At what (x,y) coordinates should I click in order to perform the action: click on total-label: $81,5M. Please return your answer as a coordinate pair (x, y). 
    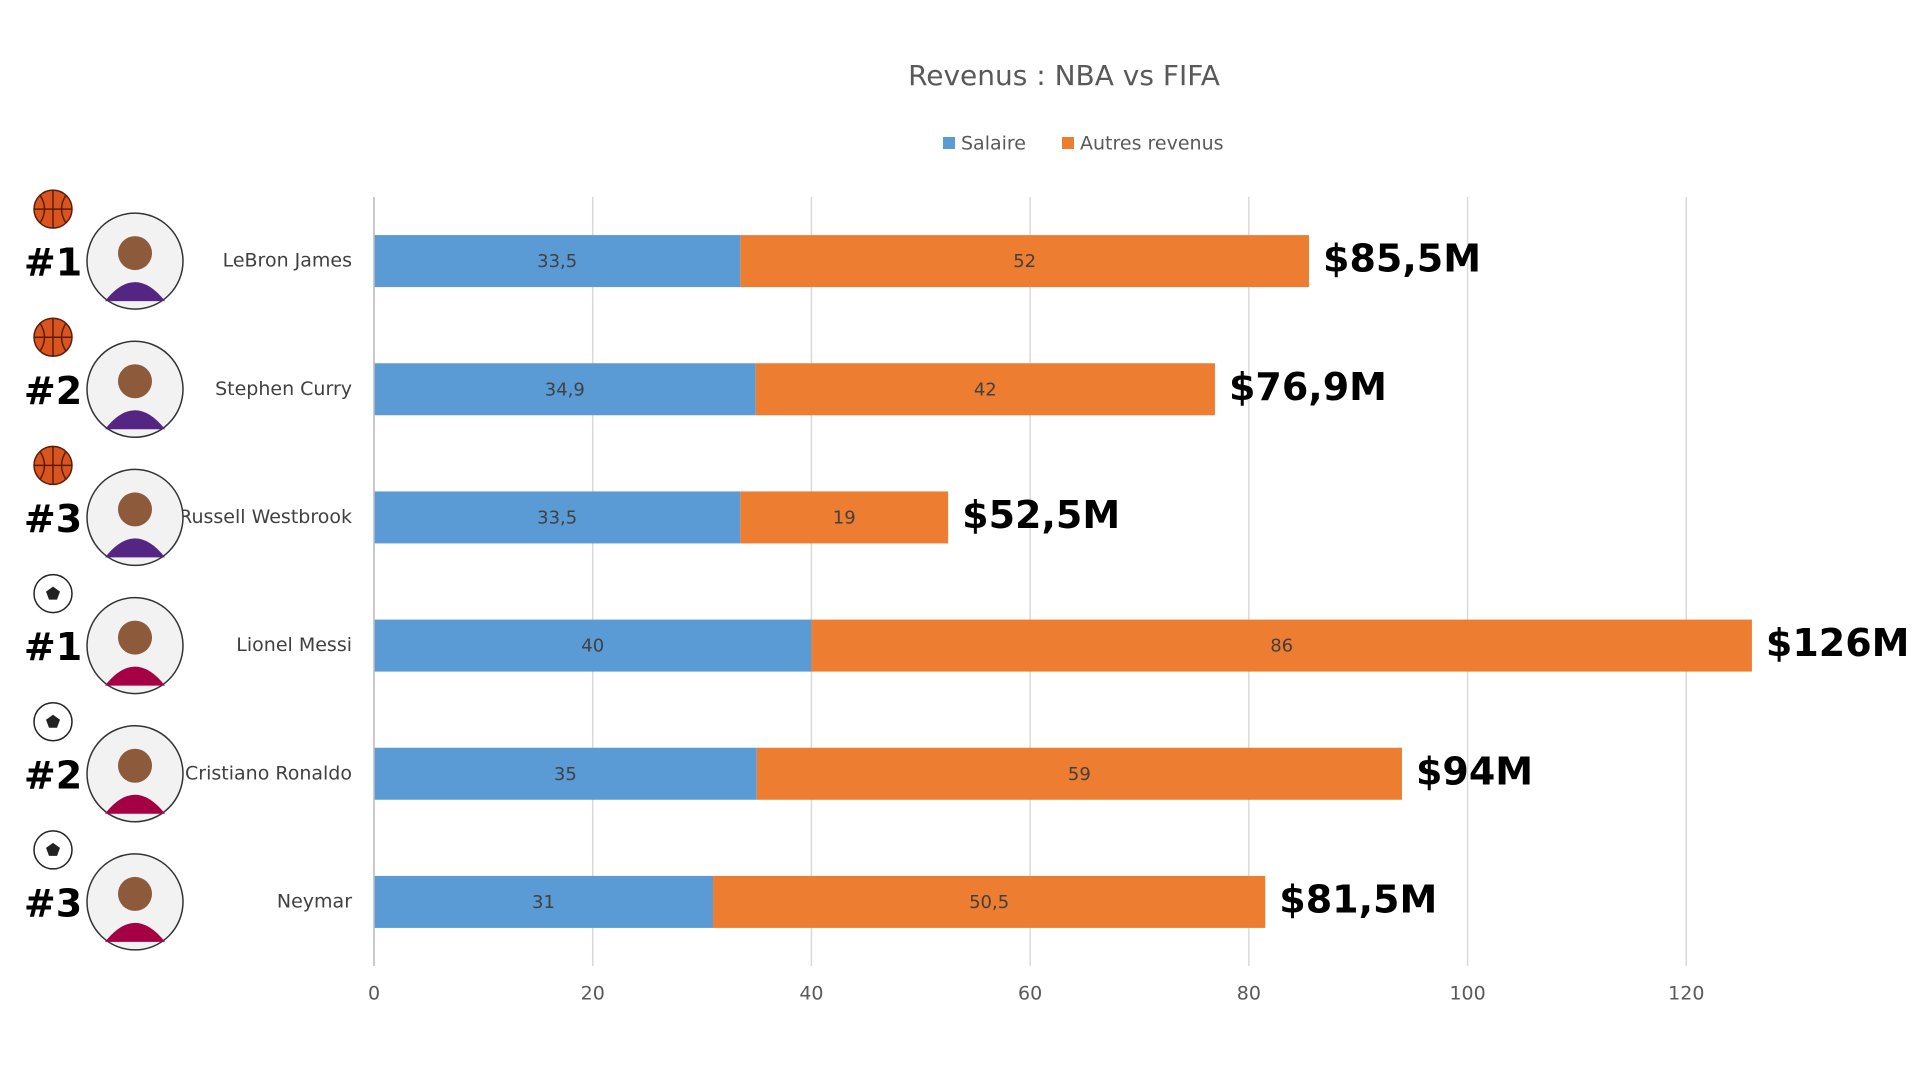
    Looking at the image, I should click on (1358, 899).